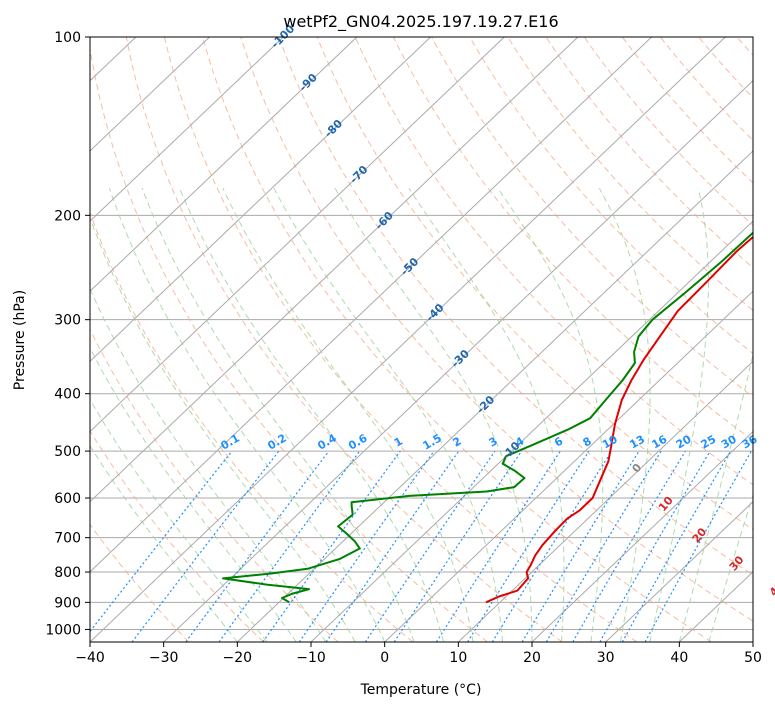  I want to click on y-tick-label: 1000, so click(63, 630).